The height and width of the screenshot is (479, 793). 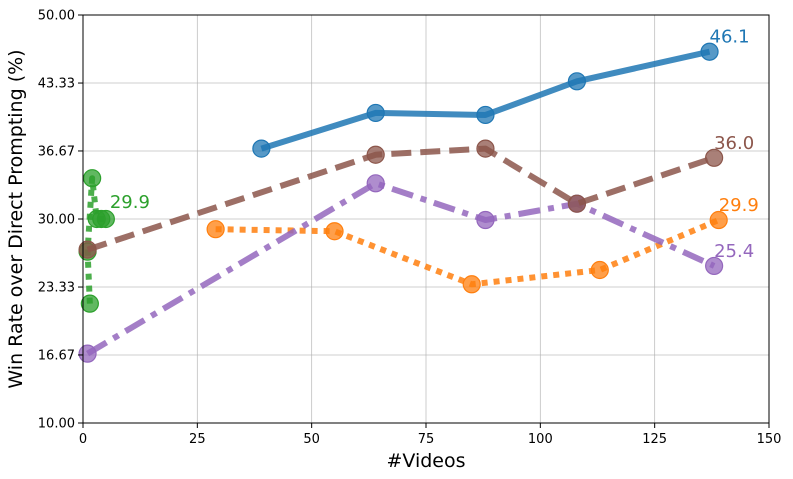 What do you see at coordinates (56, 424) in the screenshot?
I see `y-tick-label: 10.00` at bounding box center [56, 424].